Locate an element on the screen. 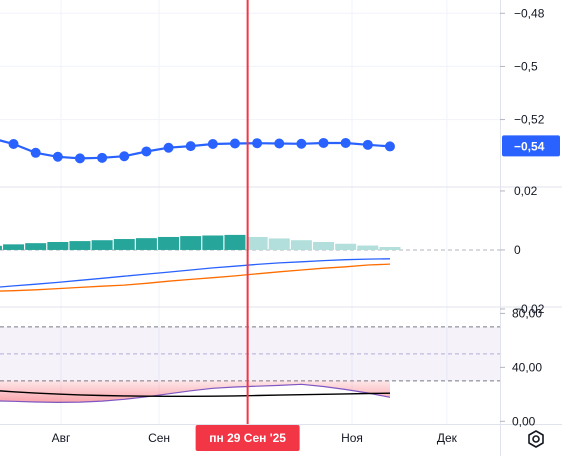 This screenshot has height=461, width=562. price-axis-label: −0,48 is located at coordinates (529, 13).